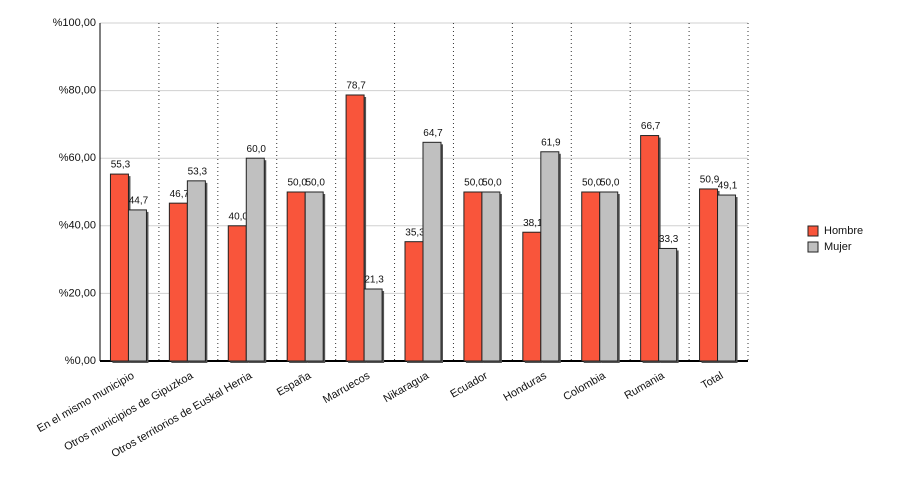 Image resolution: width=900 pixels, height=500 pixels. Describe the element at coordinates (415, 232) in the screenshot. I see `value-label: 35,3` at that location.